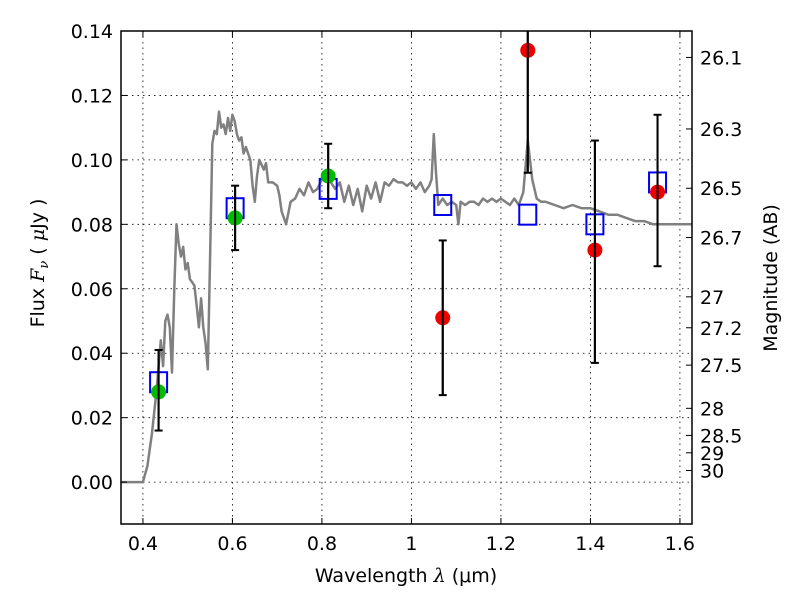 Image resolution: width=800 pixels, height=600 pixels. I want to click on y-tick-label: 0.08, so click(92, 225).